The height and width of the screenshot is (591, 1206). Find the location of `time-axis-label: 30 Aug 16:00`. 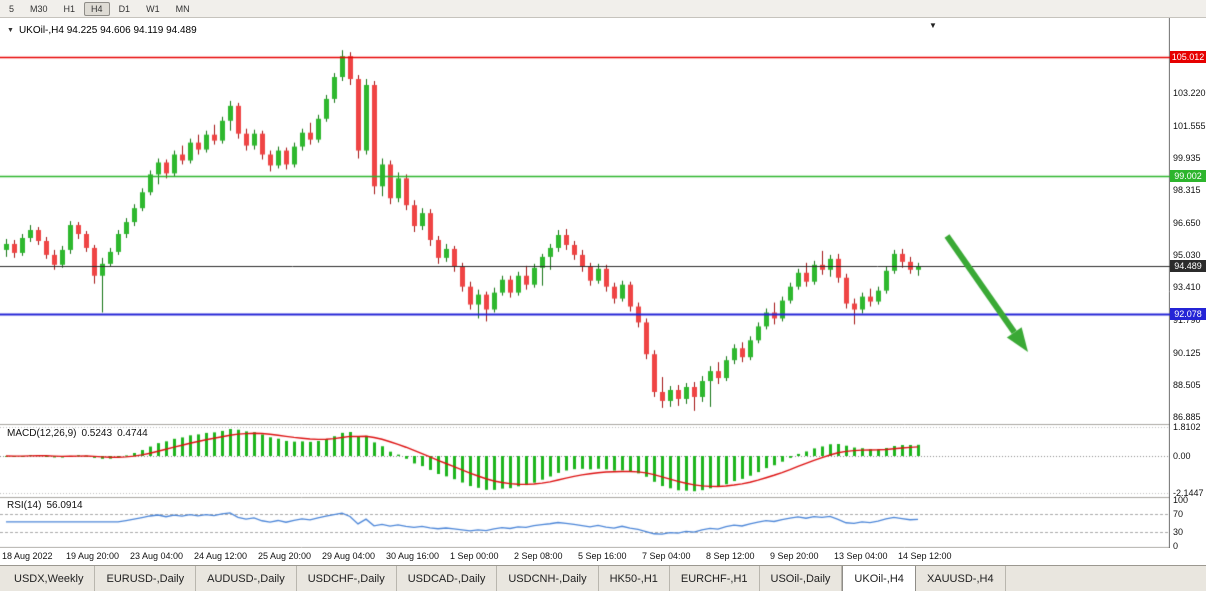

time-axis-label: 30 Aug 16:00 is located at coordinates (413, 556).